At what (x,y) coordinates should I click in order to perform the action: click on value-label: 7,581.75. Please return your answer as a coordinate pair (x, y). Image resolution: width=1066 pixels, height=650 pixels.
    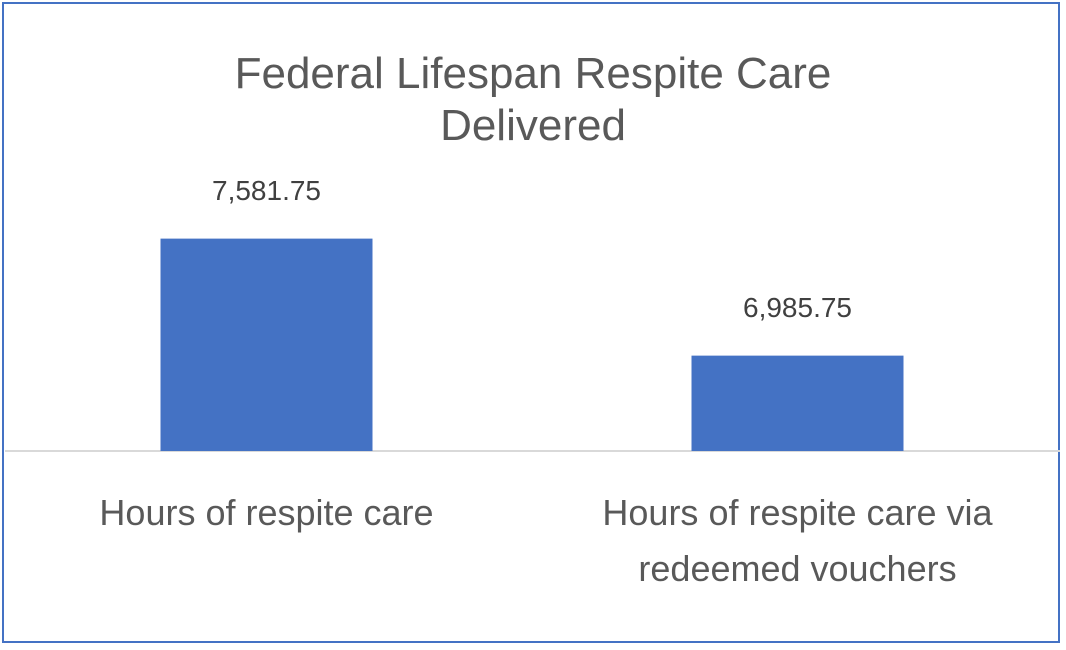
    Looking at the image, I should click on (266, 190).